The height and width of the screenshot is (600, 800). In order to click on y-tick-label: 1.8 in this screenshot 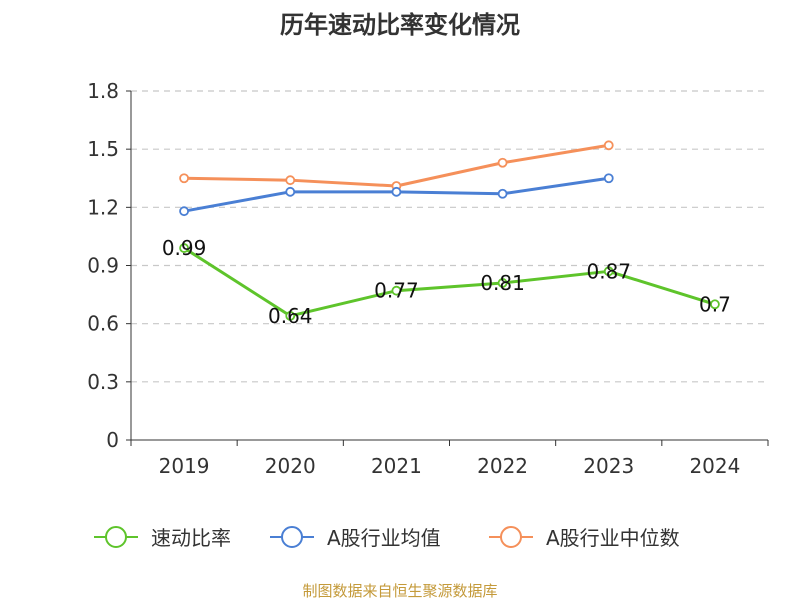, I will do `click(103, 91)`.